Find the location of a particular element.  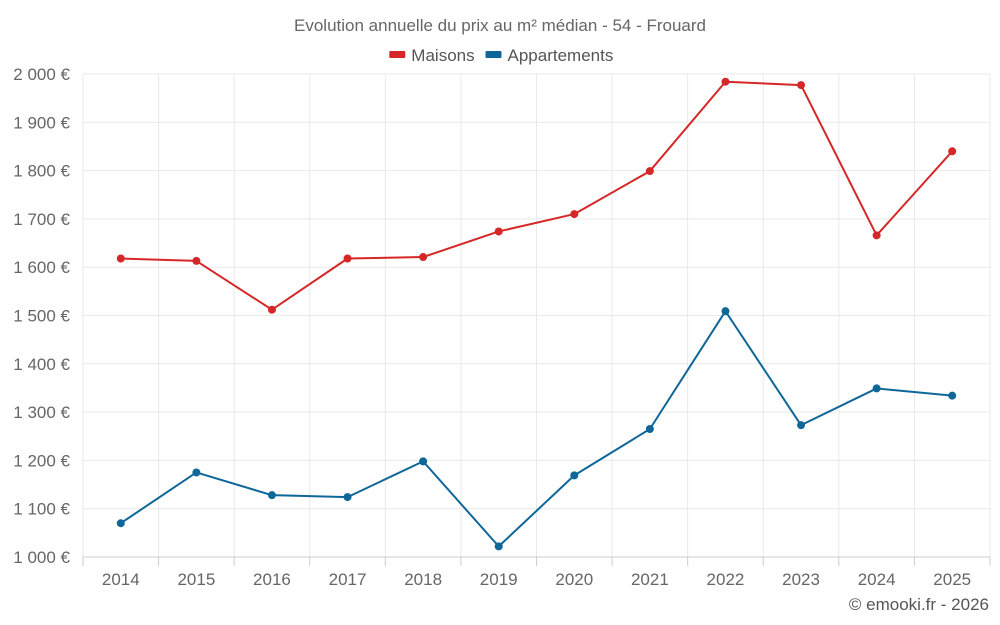

x-tick-label: 2019 is located at coordinates (499, 579).